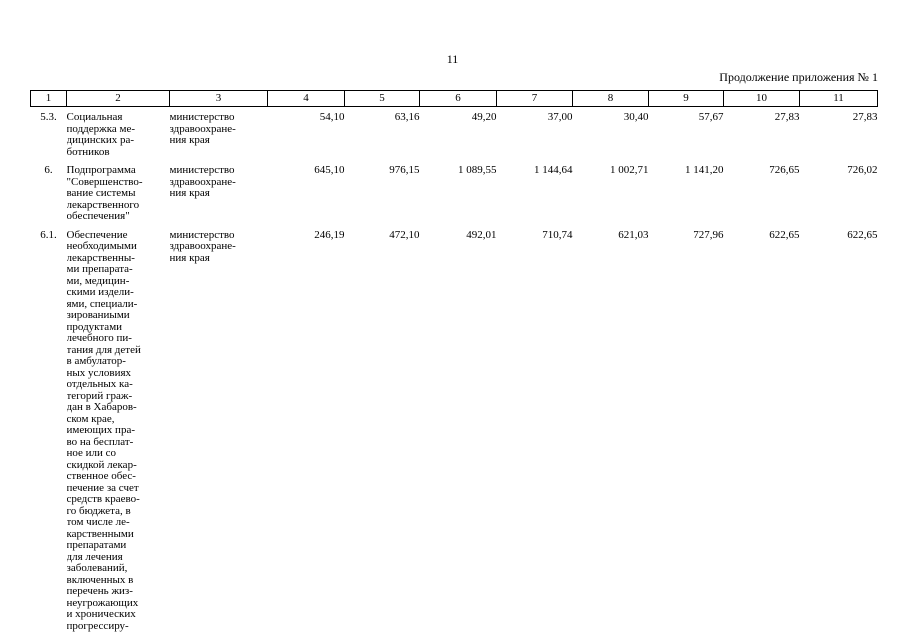 The image size is (905, 640). Describe the element at coordinates (610, 98) in the screenshot. I see `header-cell-8: 8` at that location.